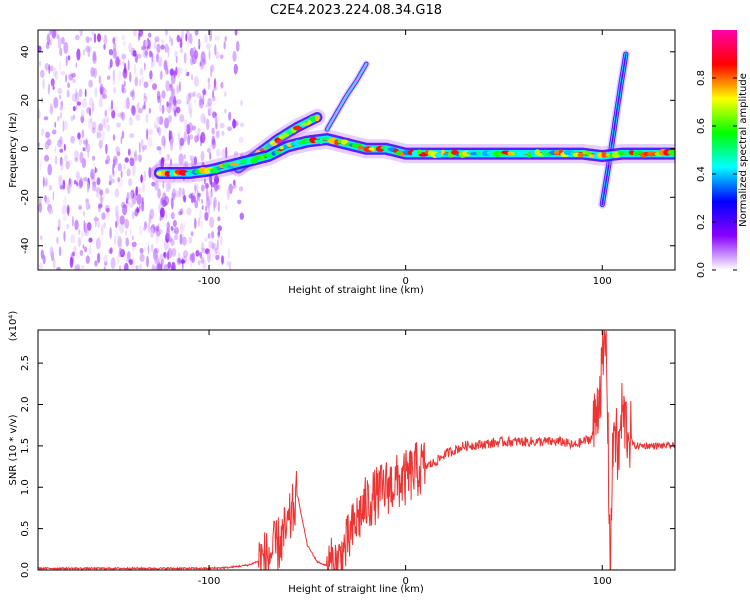 The width and height of the screenshot is (750, 600). Describe the element at coordinates (701, 222) in the screenshot. I see `colorbar-tick-label-1: 0.2` at that location.